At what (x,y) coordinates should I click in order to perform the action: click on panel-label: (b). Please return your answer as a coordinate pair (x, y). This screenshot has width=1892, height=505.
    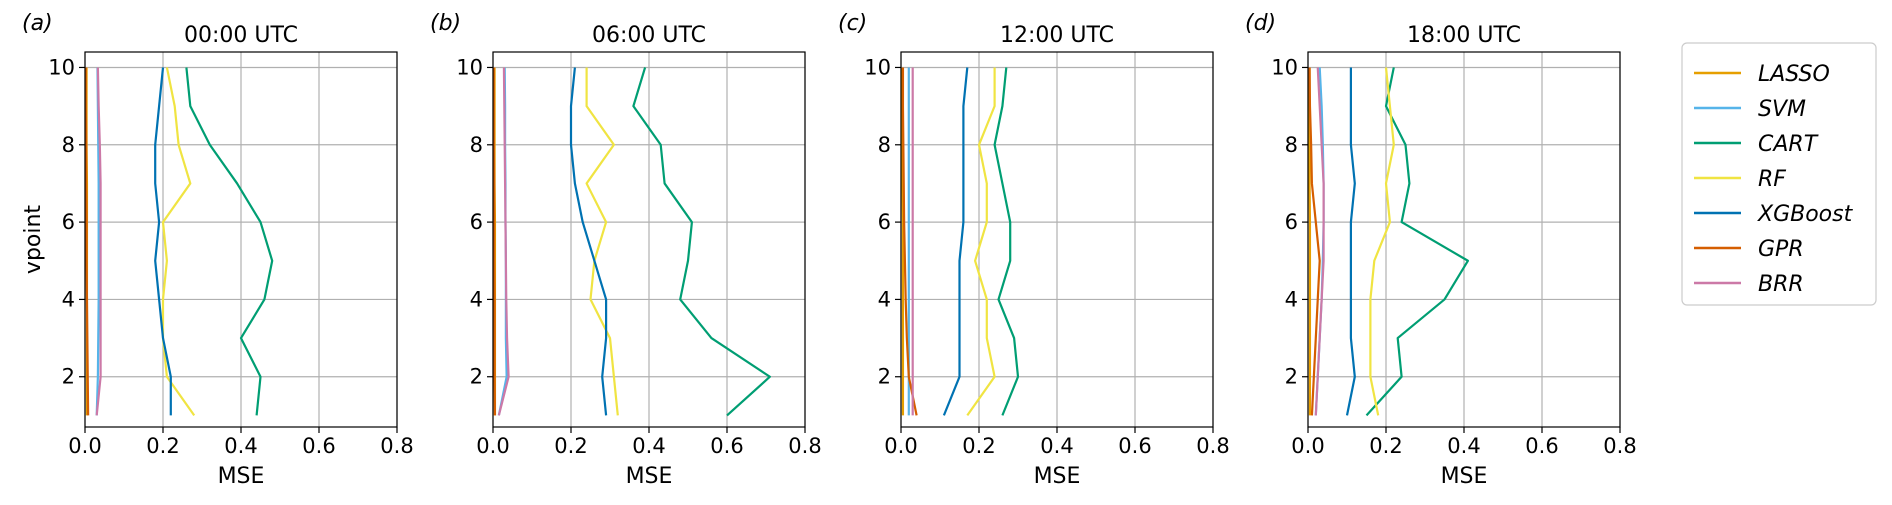
    Looking at the image, I should click on (445, 23).